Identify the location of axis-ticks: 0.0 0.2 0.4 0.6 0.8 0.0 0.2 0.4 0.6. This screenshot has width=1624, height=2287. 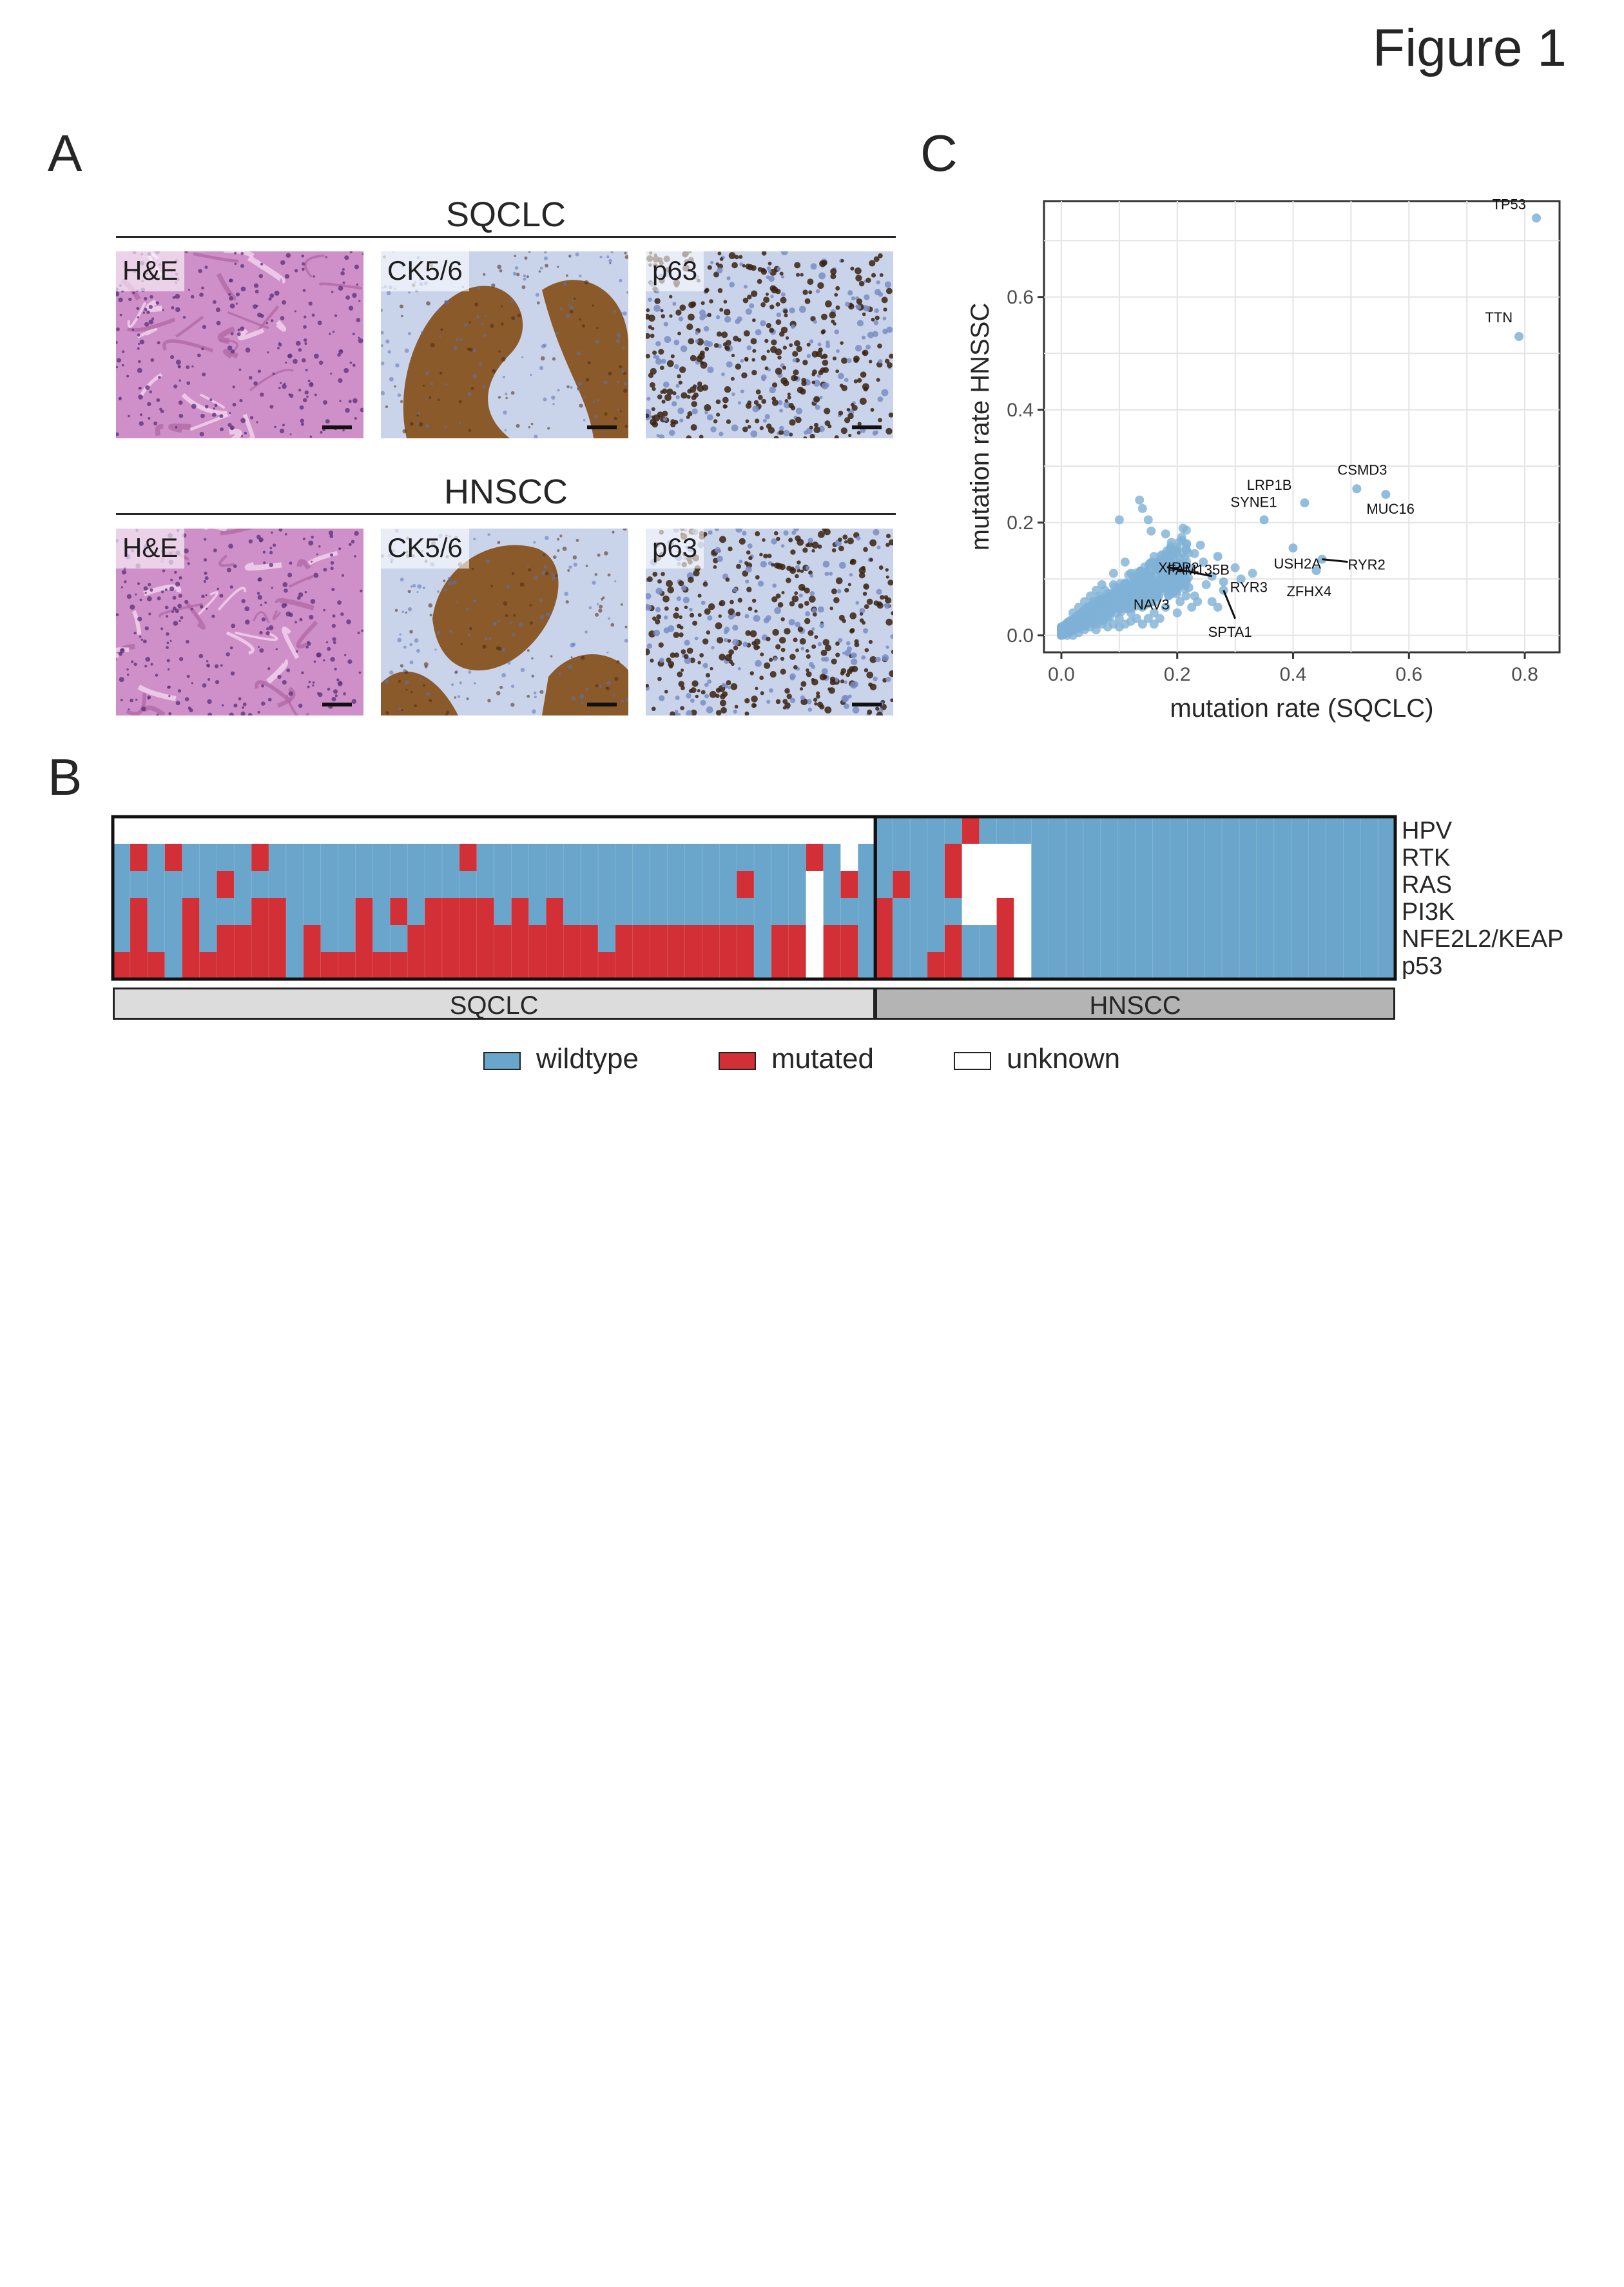
(1272, 486).